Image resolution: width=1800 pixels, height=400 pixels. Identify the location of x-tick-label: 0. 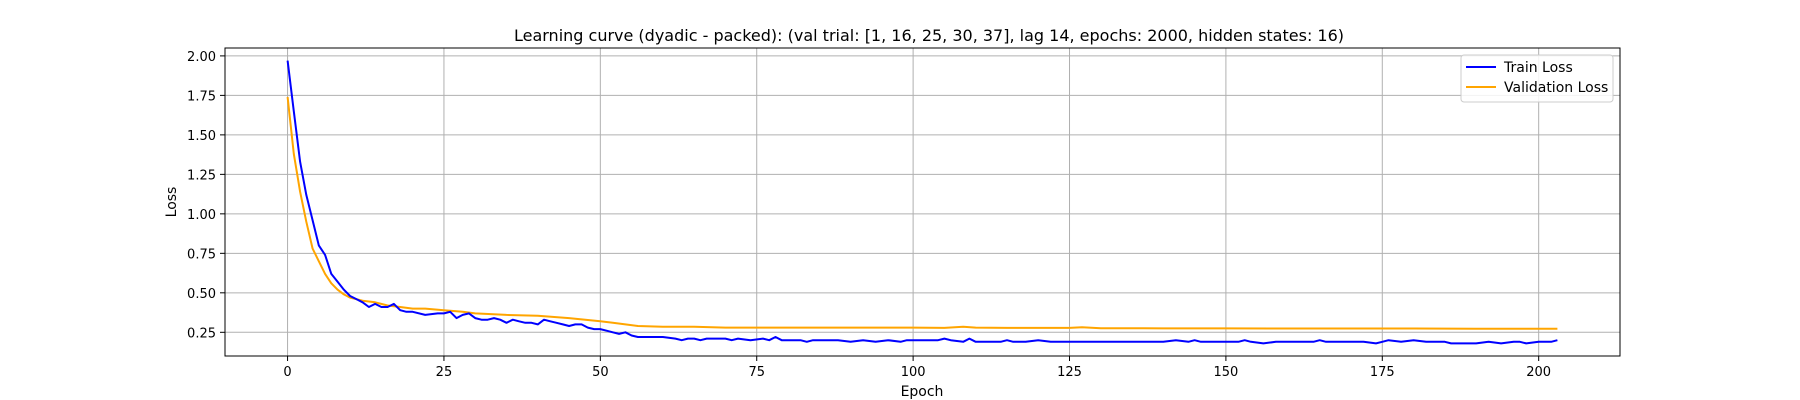
(287, 372).